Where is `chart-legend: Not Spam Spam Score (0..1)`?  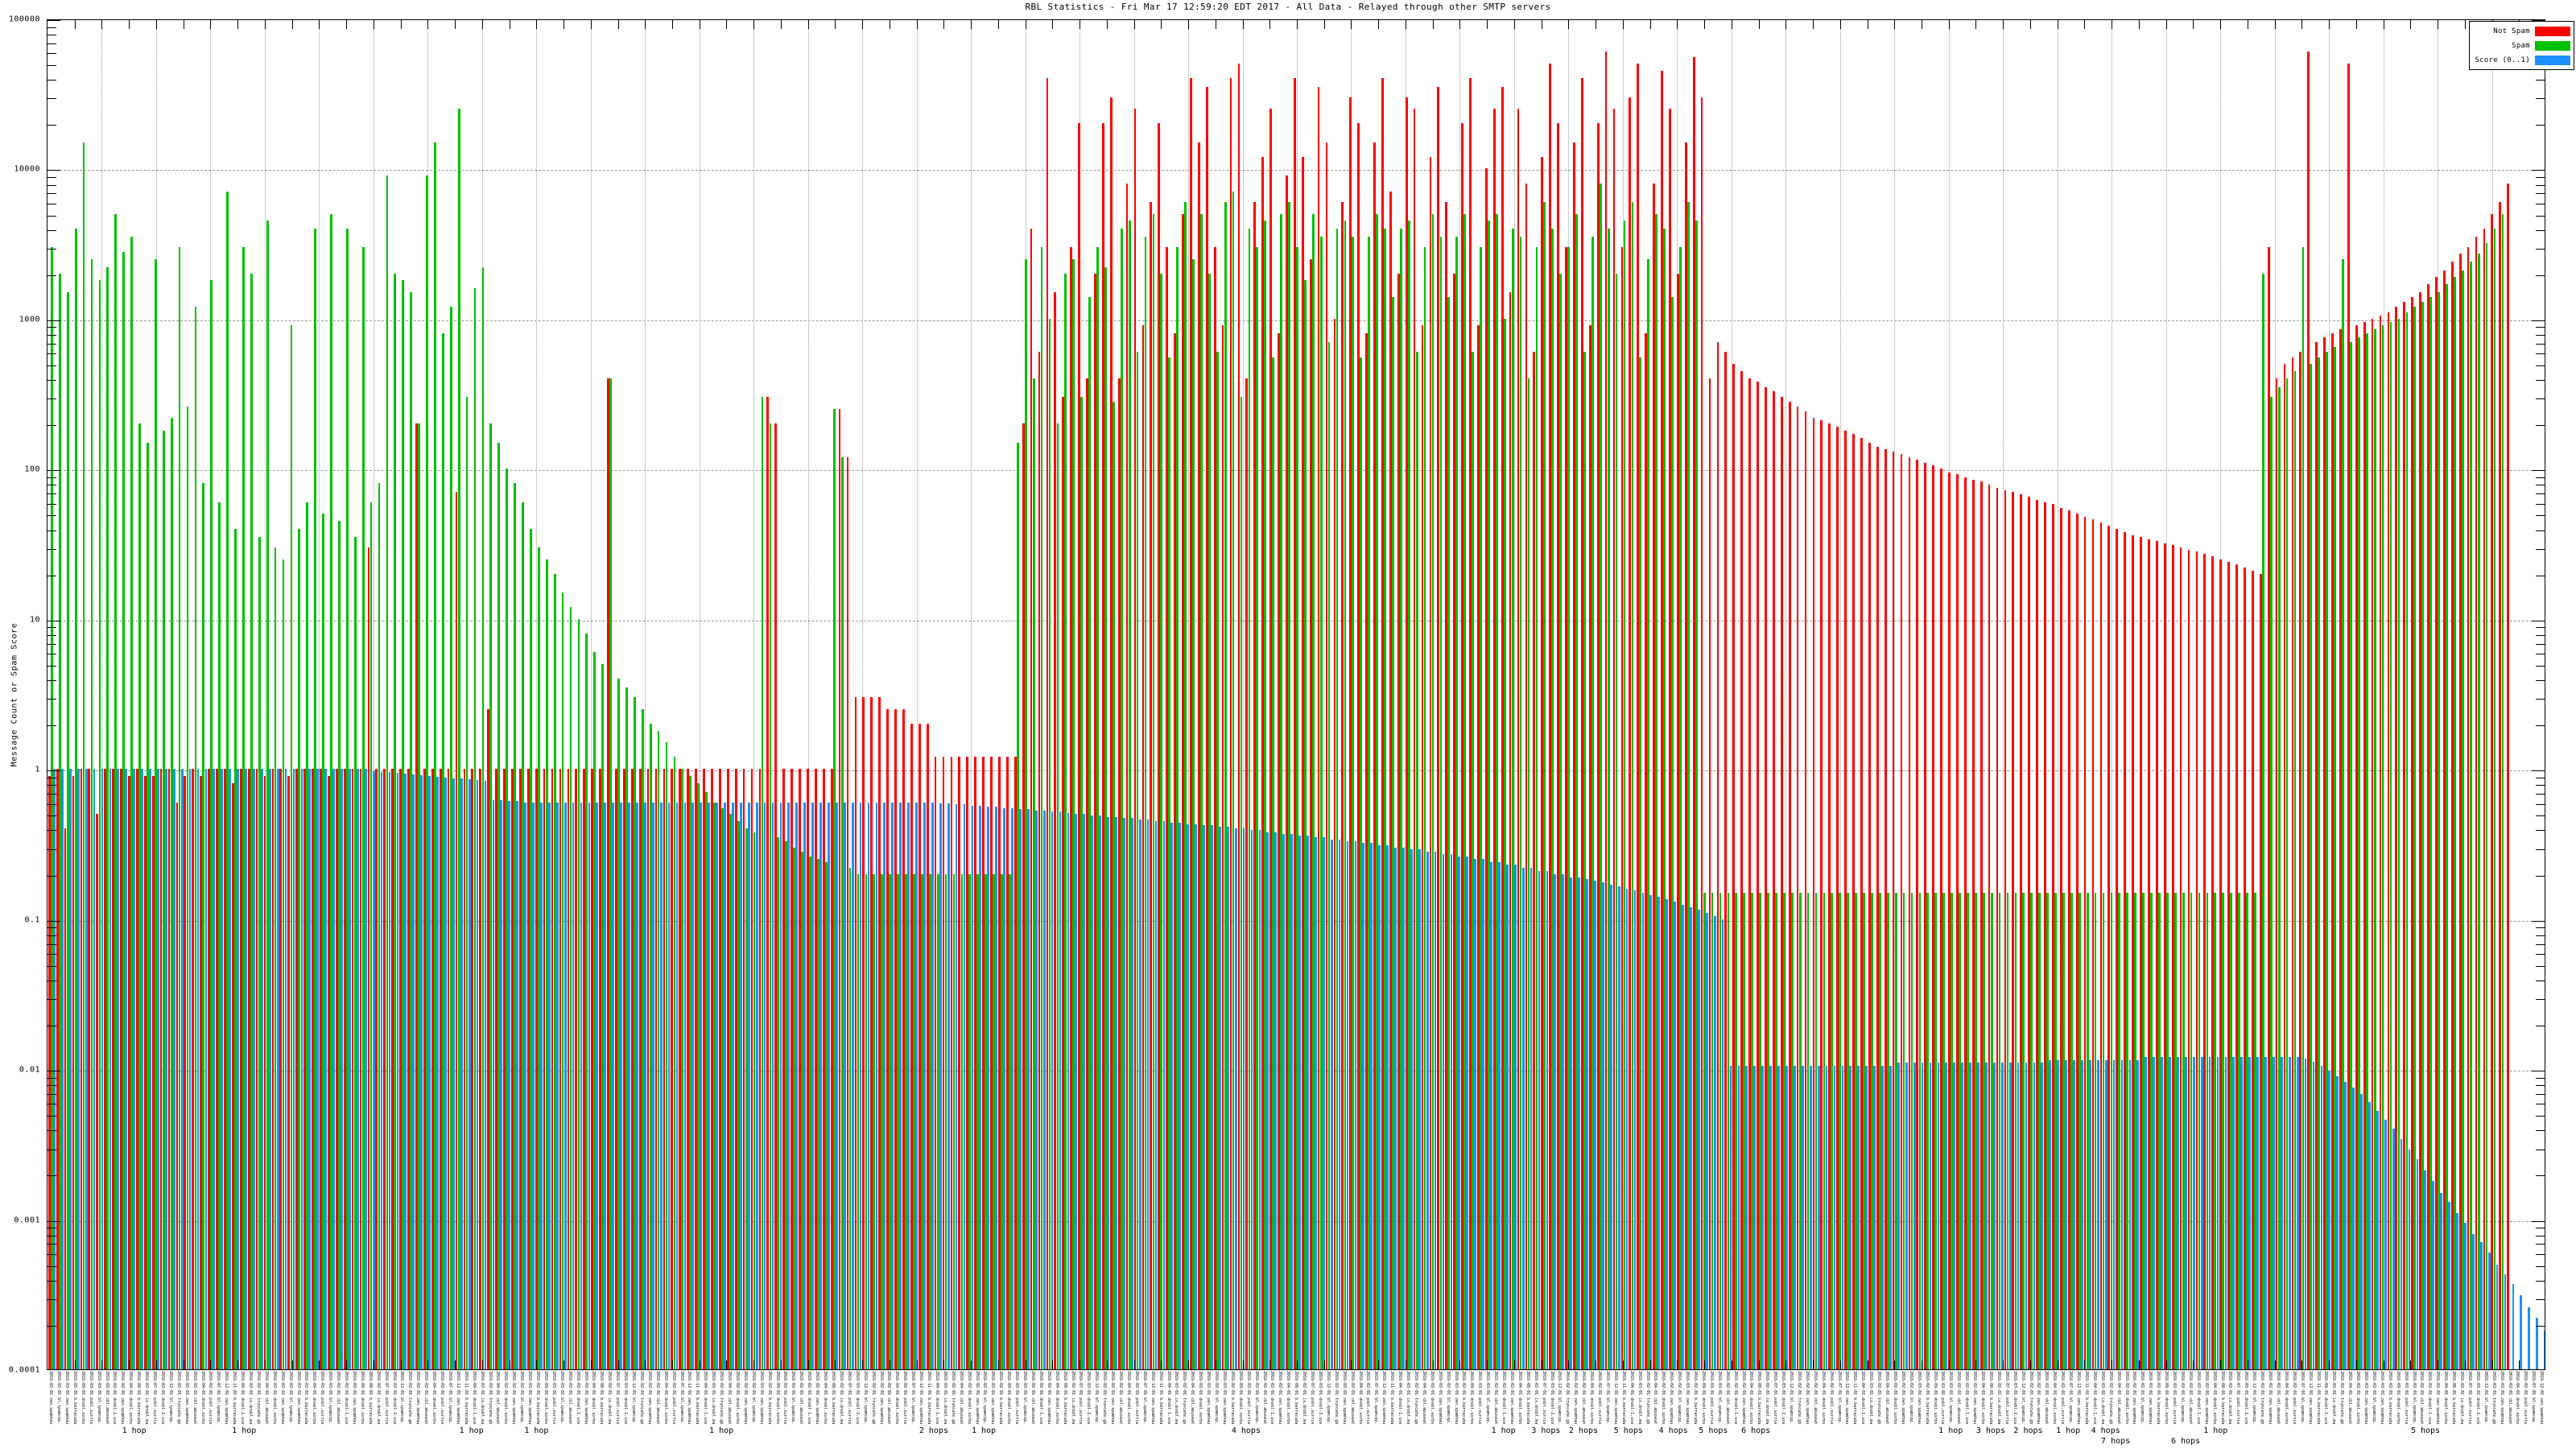 chart-legend: Not Spam Spam Score (0..1) is located at coordinates (2521, 45).